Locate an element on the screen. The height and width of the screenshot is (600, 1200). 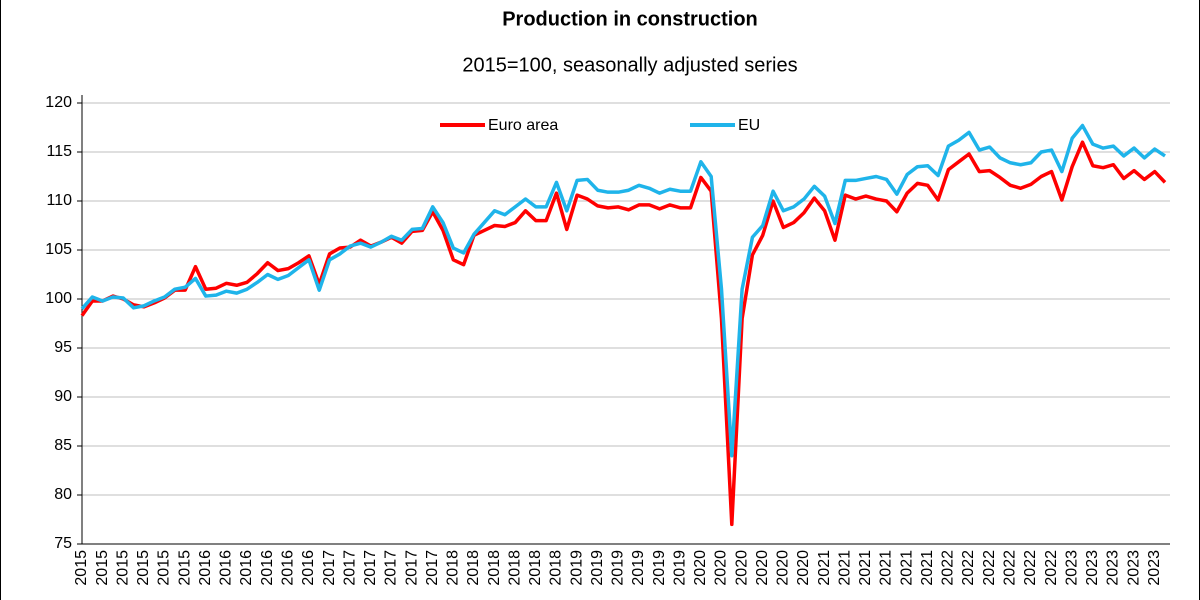
chart-title: Production in construction is located at coordinates (630, 19).